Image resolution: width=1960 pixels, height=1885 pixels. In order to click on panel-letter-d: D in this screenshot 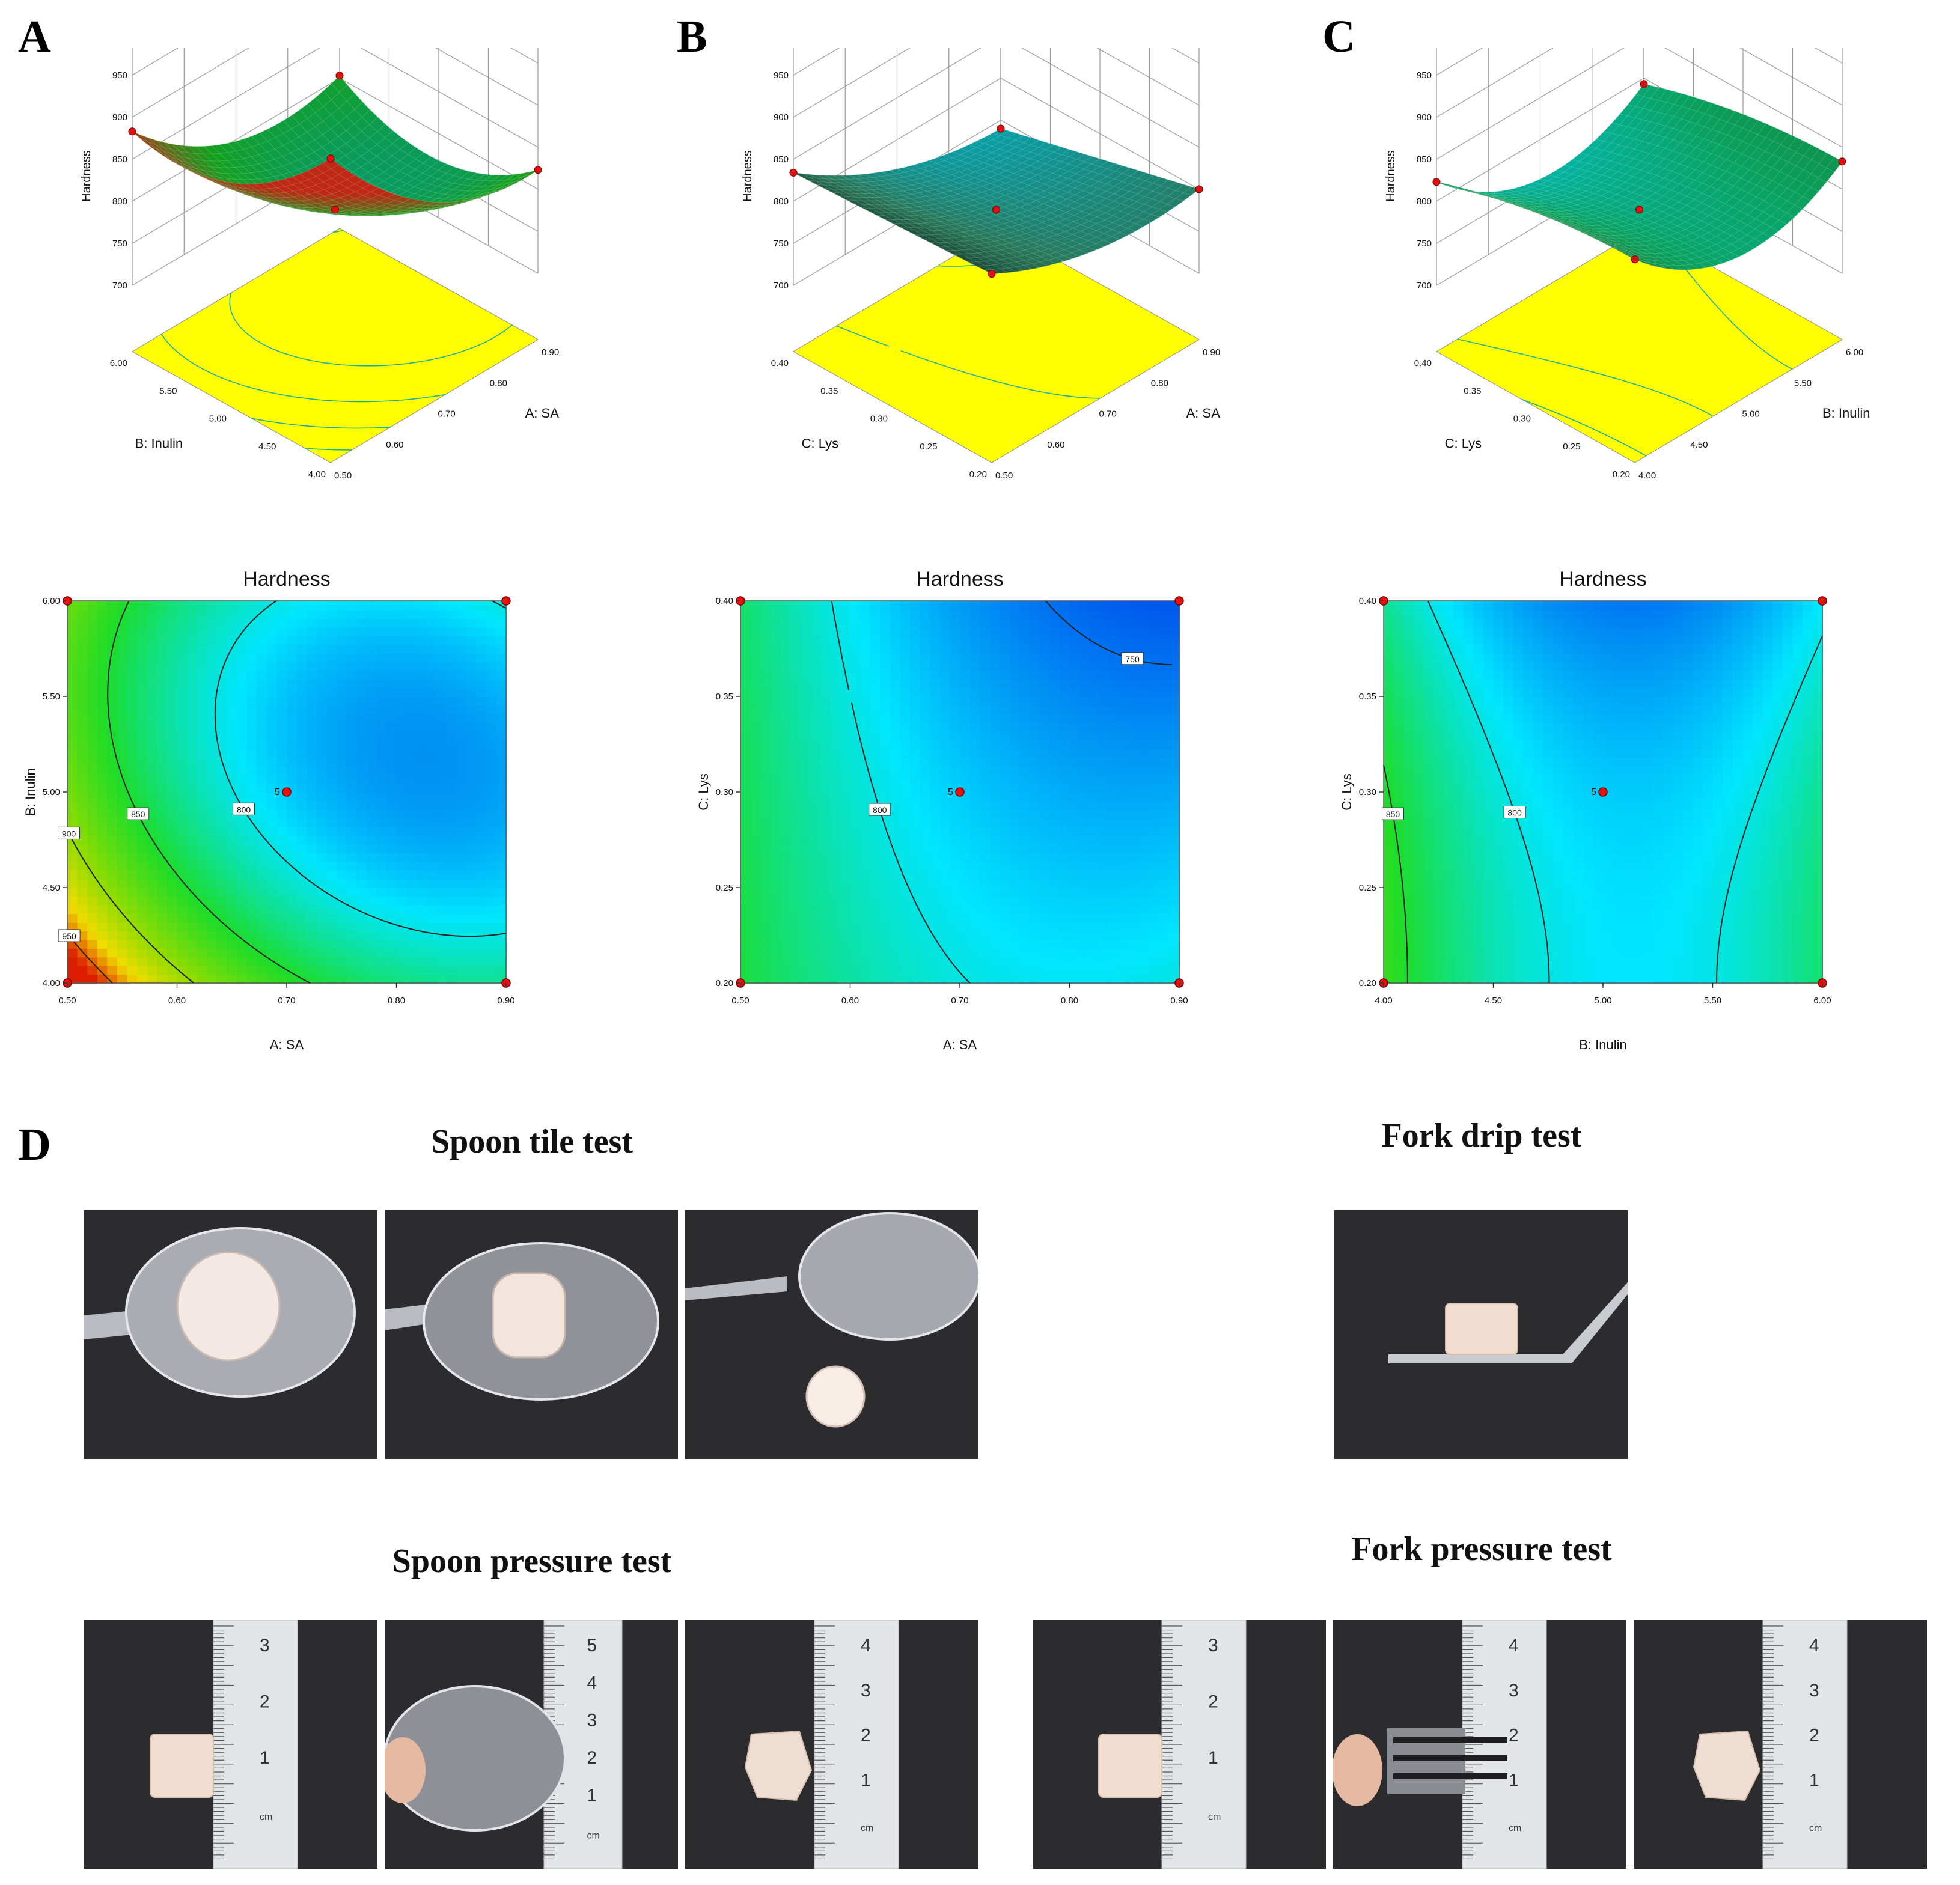, I will do `click(34, 1144)`.